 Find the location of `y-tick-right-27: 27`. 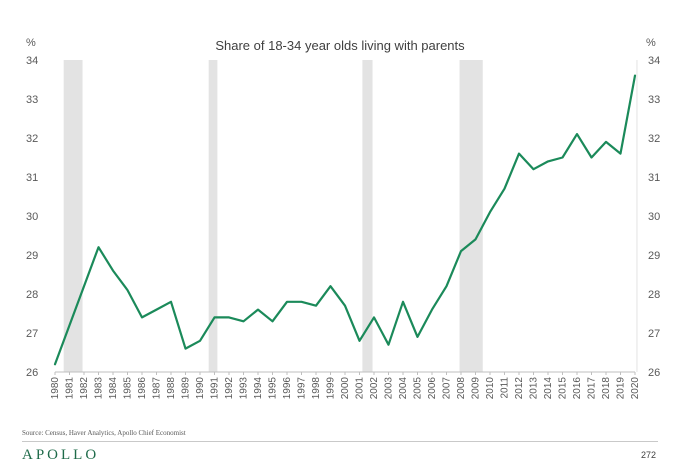

y-tick-right-27: 27 is located at coordinates (654, 334).